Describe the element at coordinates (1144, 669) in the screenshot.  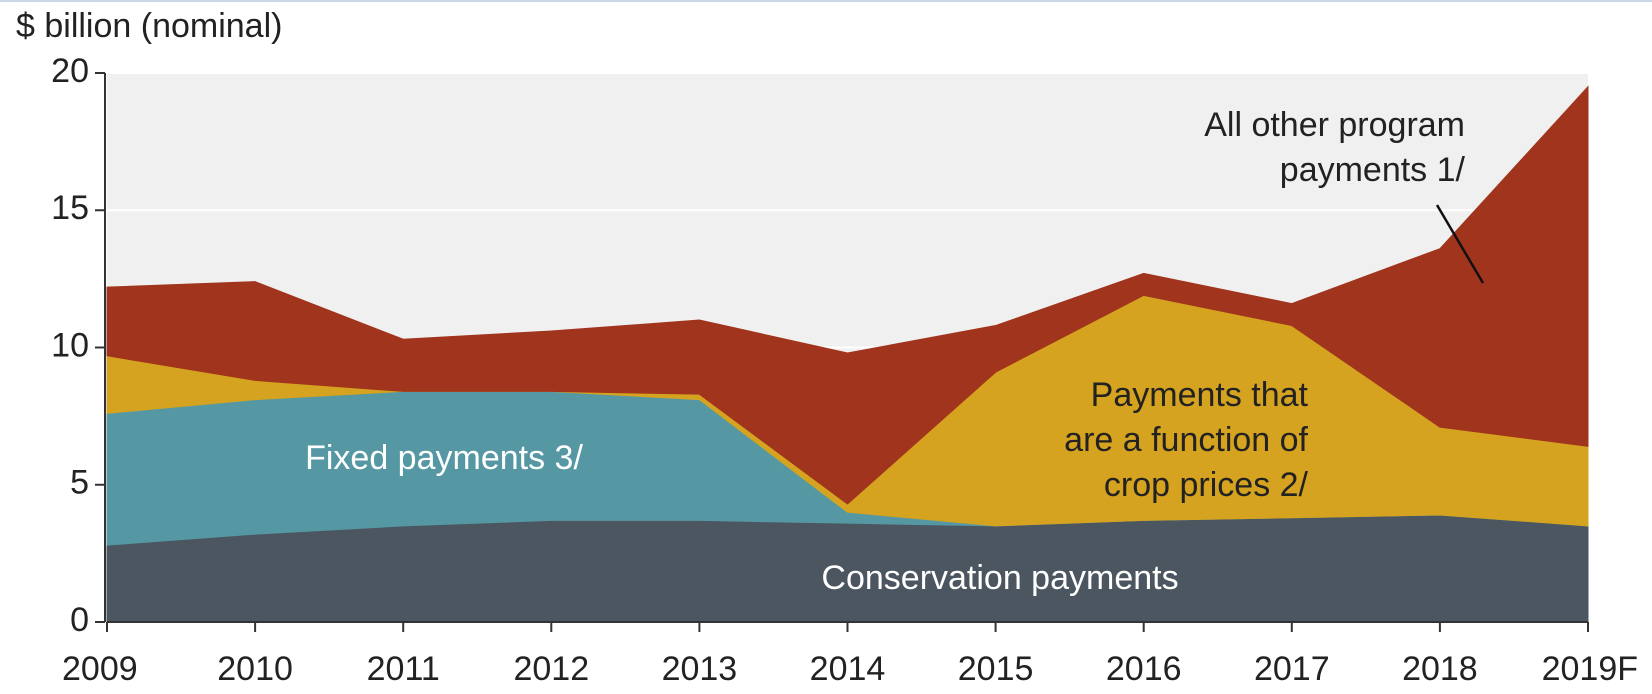
I see `x-tick-label: 2016` at that location.